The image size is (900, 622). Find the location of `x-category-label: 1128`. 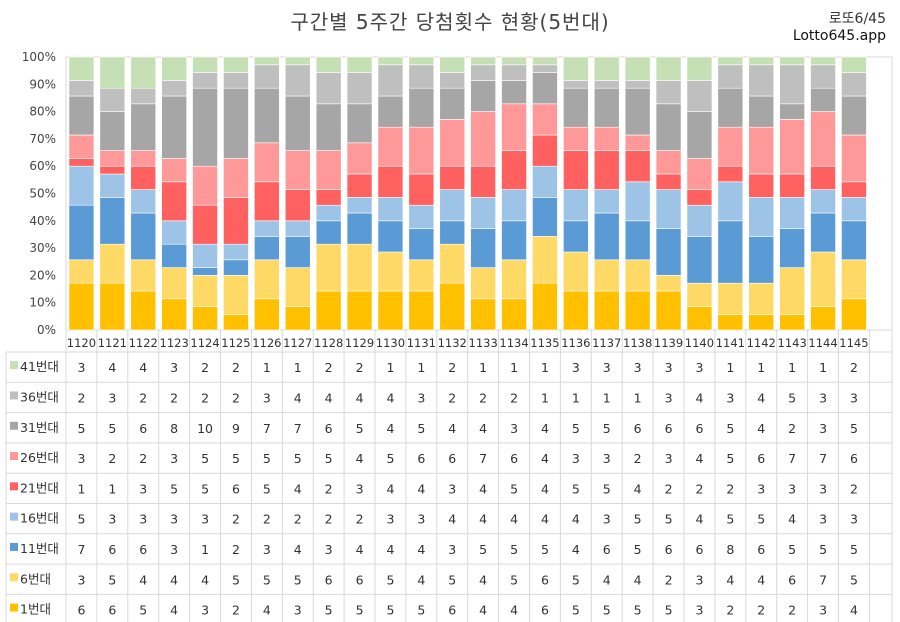

x-category-label: 1128 is located at coordinates (328, 343).